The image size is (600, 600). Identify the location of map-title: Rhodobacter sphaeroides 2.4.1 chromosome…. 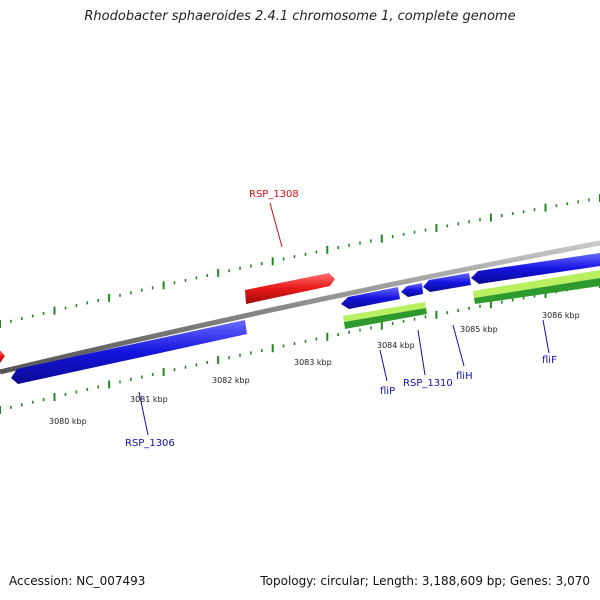
(300, 16).